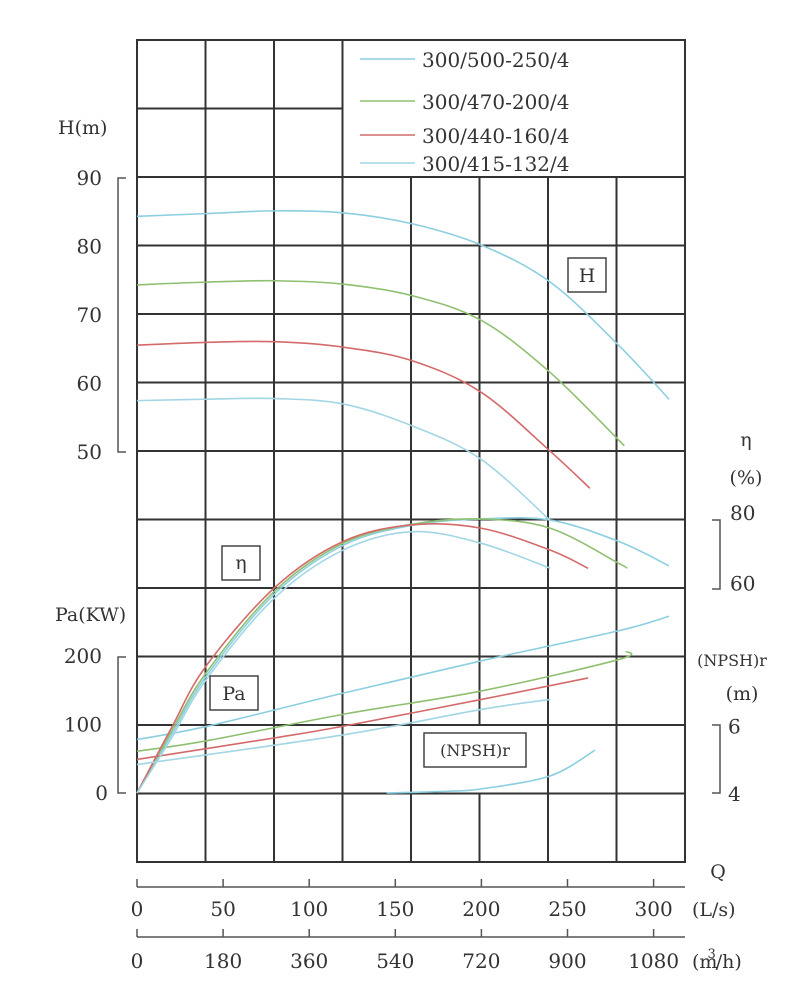 This screenshot has width=812, height=1000. I want to click on legend-entry: 300/440-160/4, so click(495, 136).